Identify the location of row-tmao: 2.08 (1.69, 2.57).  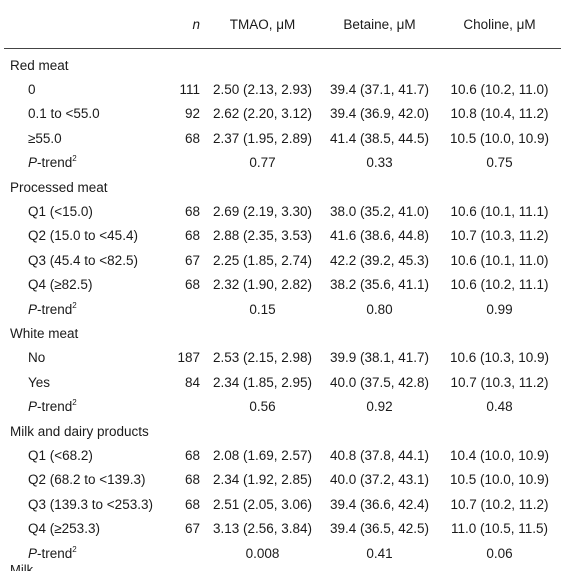
(262, 455).